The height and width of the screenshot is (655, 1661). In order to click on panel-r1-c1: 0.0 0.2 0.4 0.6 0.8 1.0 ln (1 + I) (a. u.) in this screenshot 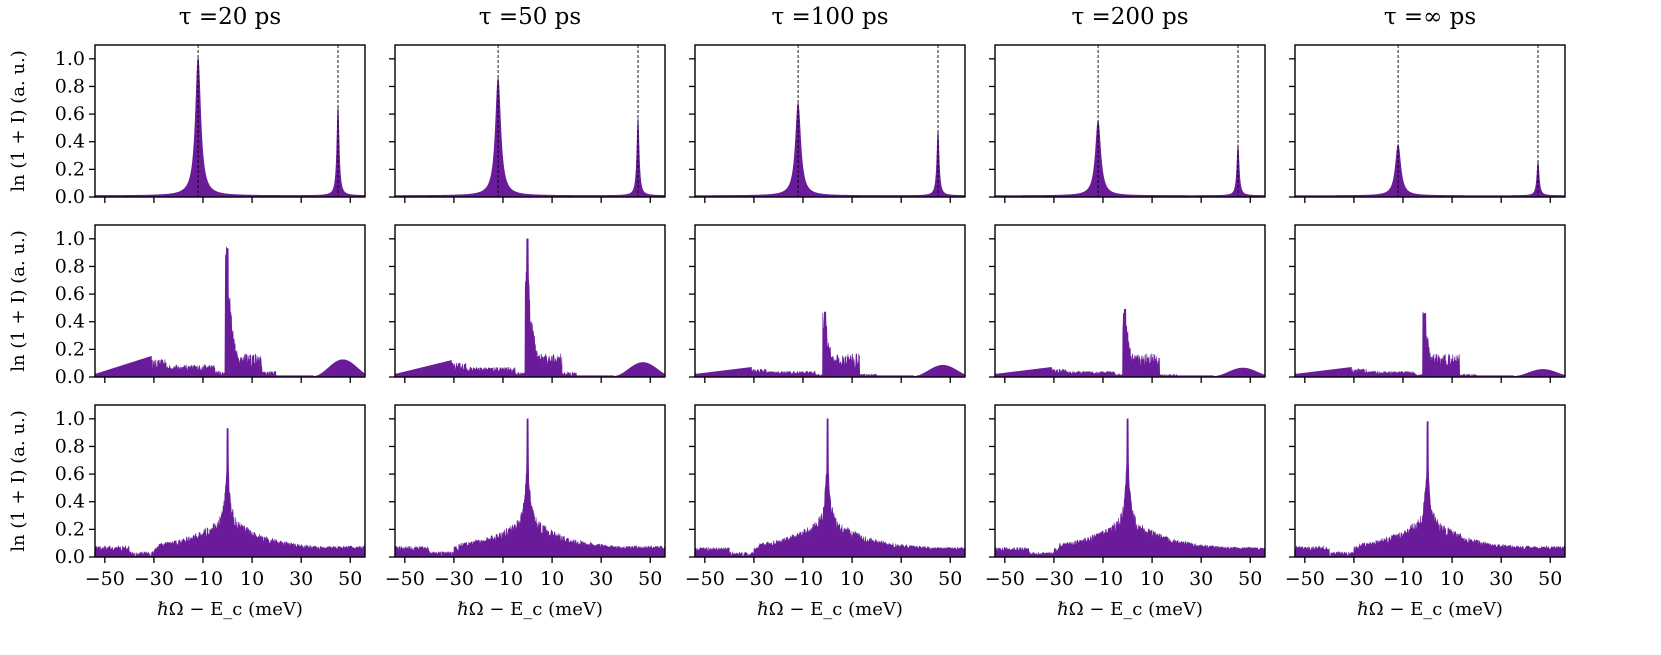, I will do `click(187, 126)`.